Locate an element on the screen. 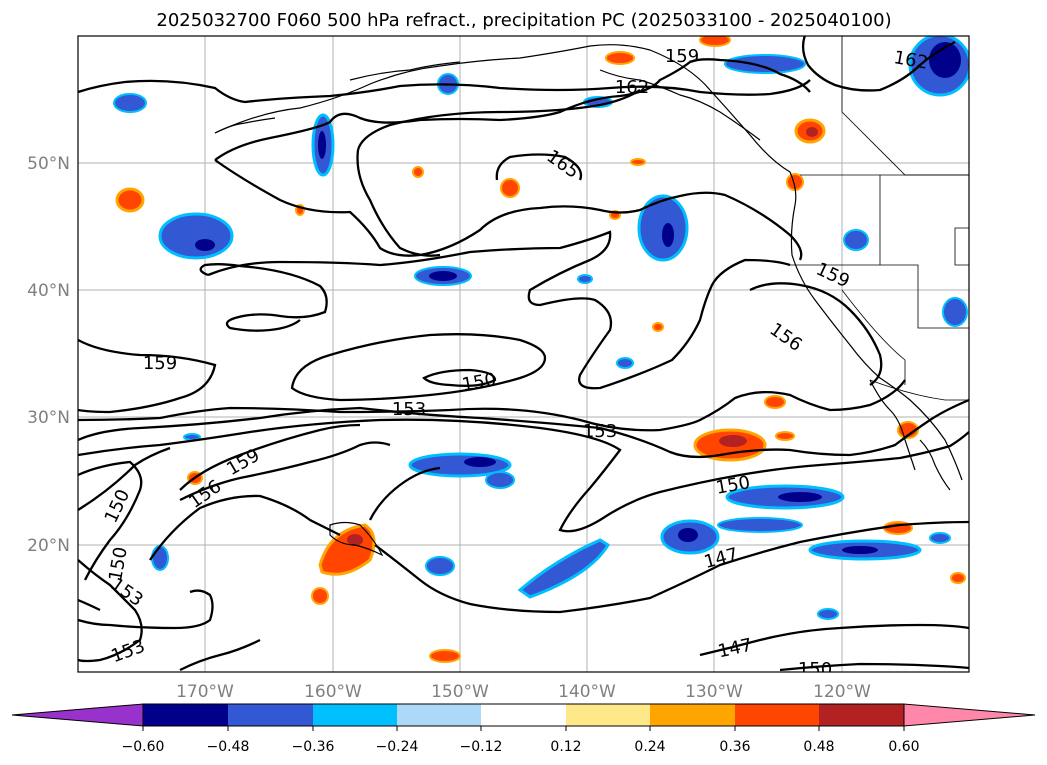 This screenshot has width=1047, height=765. lat-label-30n: 30°N is located at coordinates (48, 418).